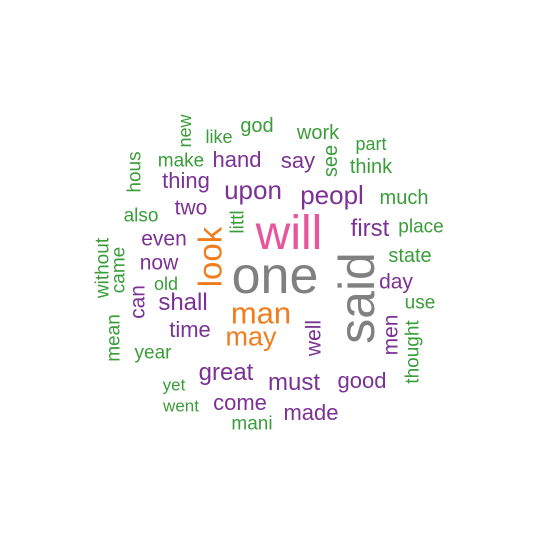 The image size is (548, 555). What do you see at coordinates (190, 329) in the screenshot?
I see `word-time: time` at bounding box center [190, 329].